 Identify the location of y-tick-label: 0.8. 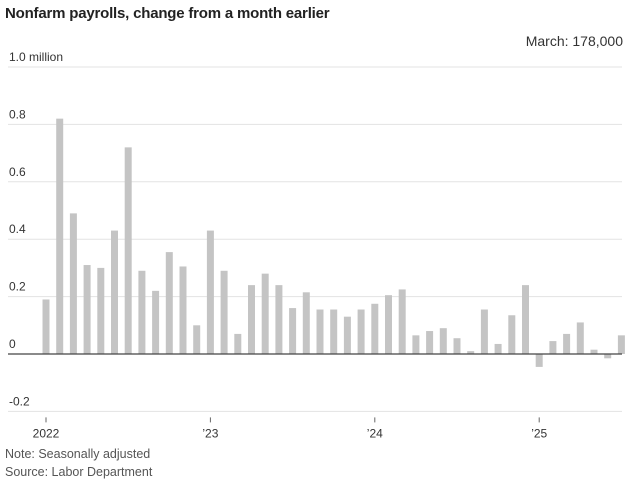
(17, 114).